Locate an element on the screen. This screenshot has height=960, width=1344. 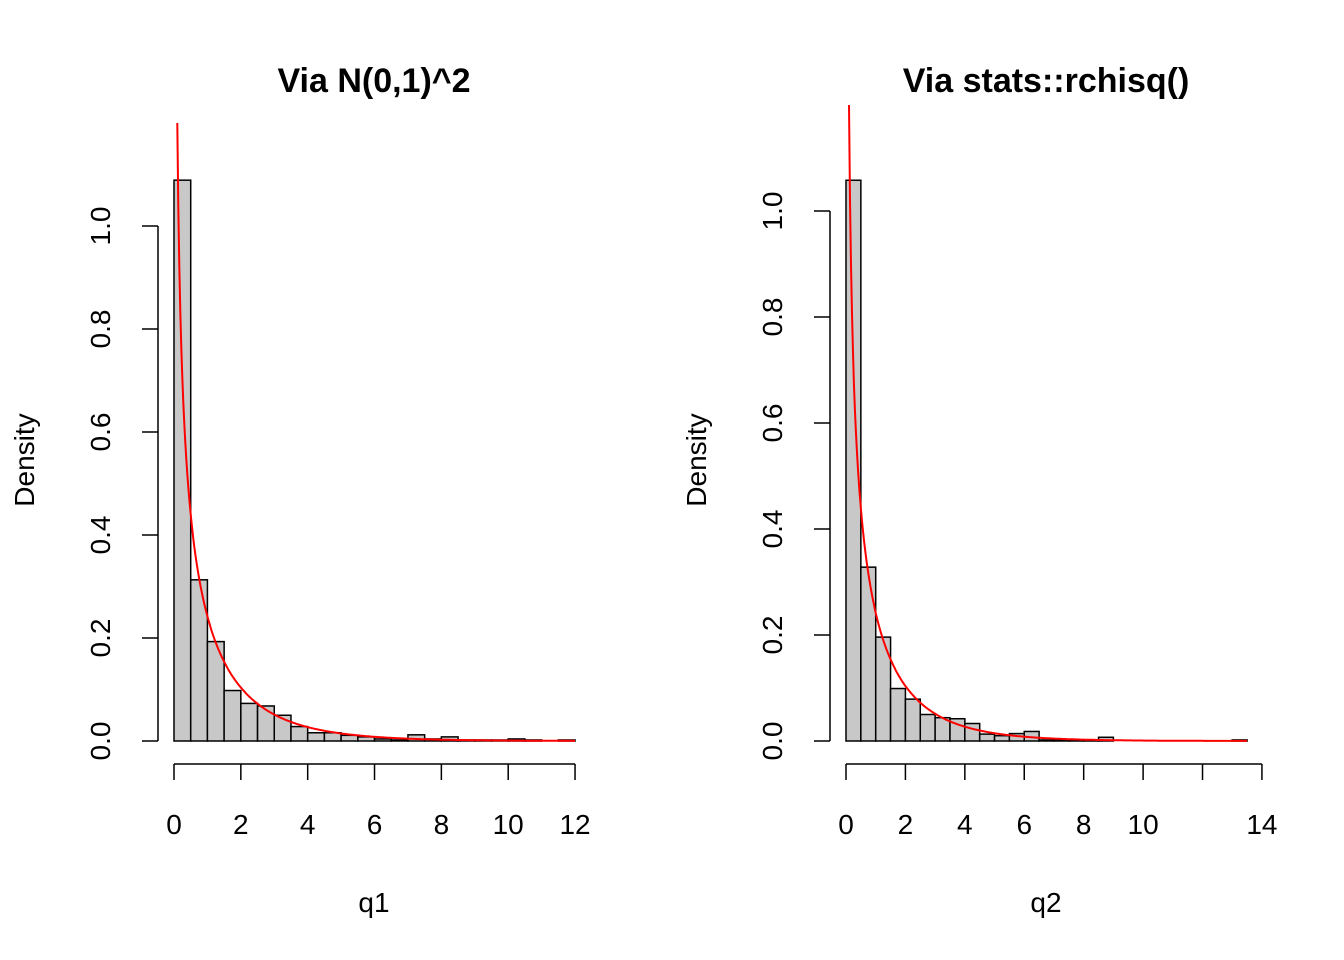
x-tick-label: 12 is located at coordinates (574, 824).